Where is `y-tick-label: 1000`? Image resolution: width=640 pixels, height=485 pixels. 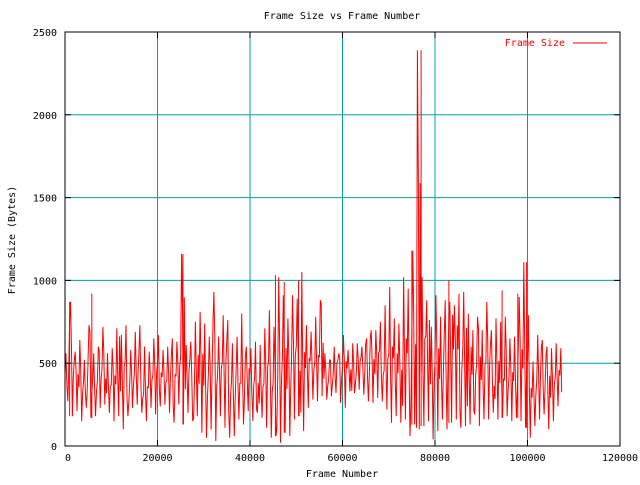 y-tick-label: 1000 is located at coordinates (45, 281).